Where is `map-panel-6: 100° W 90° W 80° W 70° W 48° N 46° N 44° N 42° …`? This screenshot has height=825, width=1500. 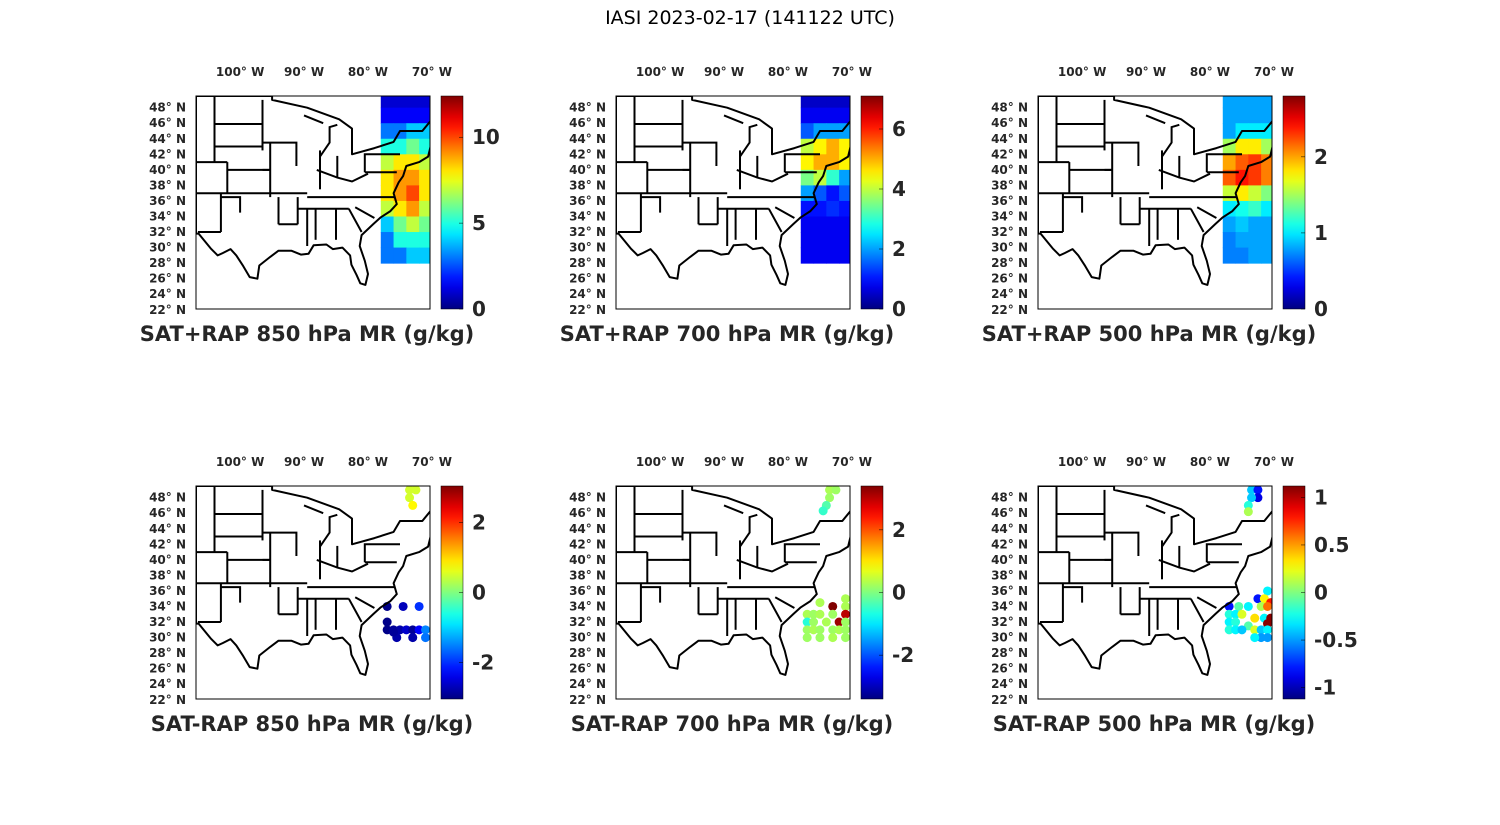 map-panel-6: 100° W 90° W 80° W 70° W 48° N 46° N 44° N 42° … is located at coordinates (1162, 600).